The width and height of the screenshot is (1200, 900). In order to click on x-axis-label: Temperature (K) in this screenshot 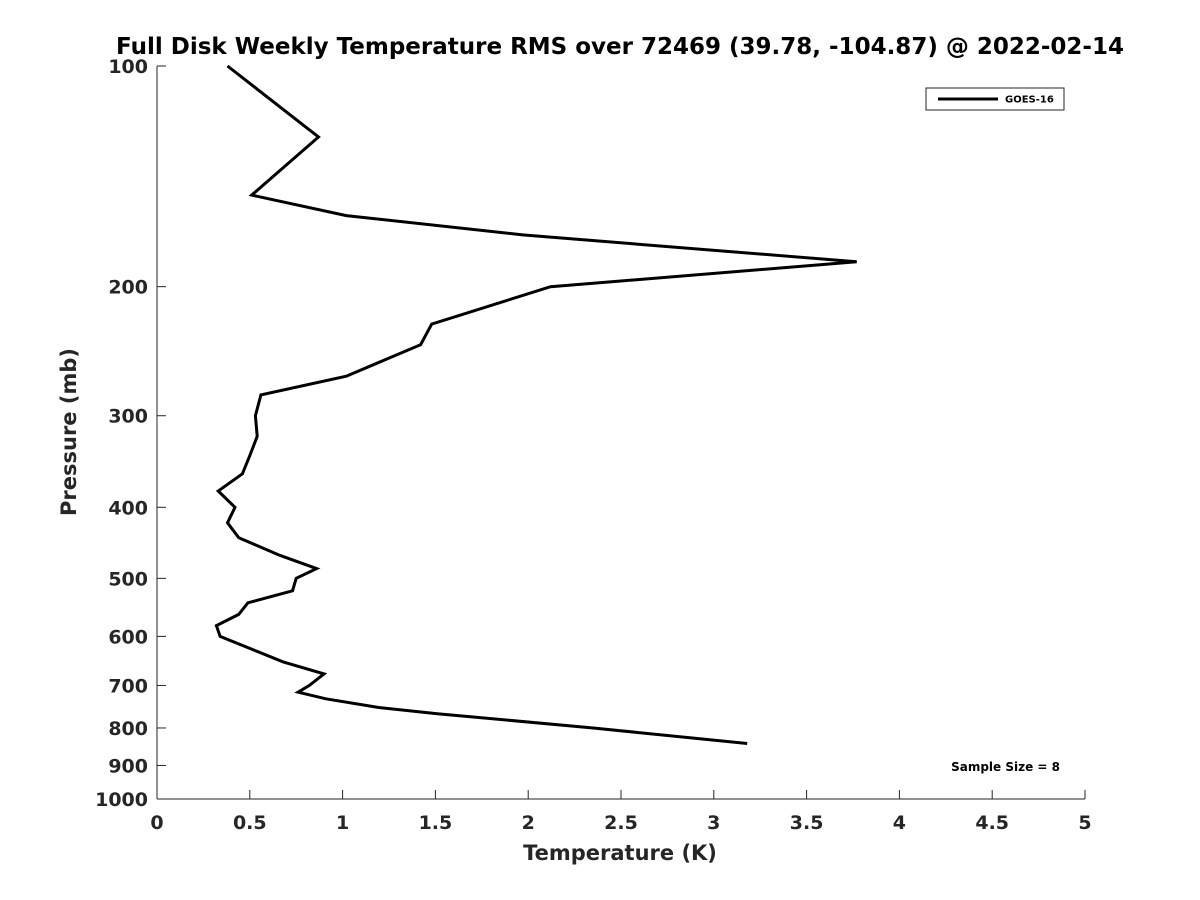, I will do `click(620, 853)`.